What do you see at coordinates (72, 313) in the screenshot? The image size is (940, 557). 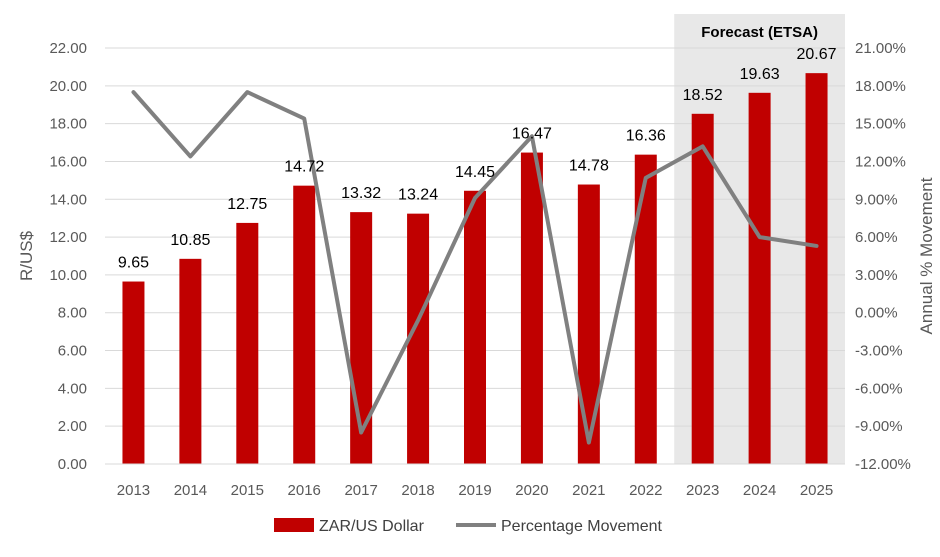 I see `y-tick-label: 8.00` at bounding box center [72, 313].